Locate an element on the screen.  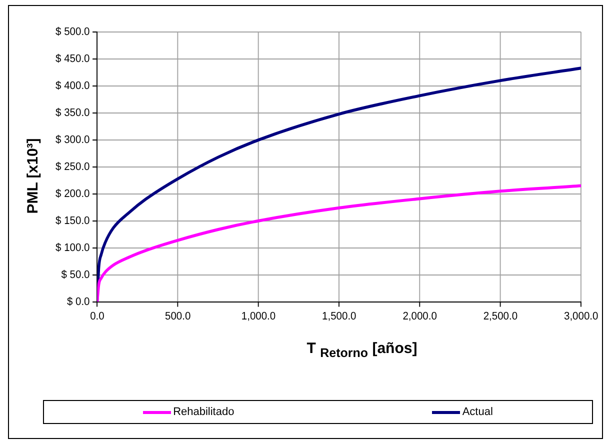
y-tick-label: $ 350.0 is located at coordinates (73, 113).